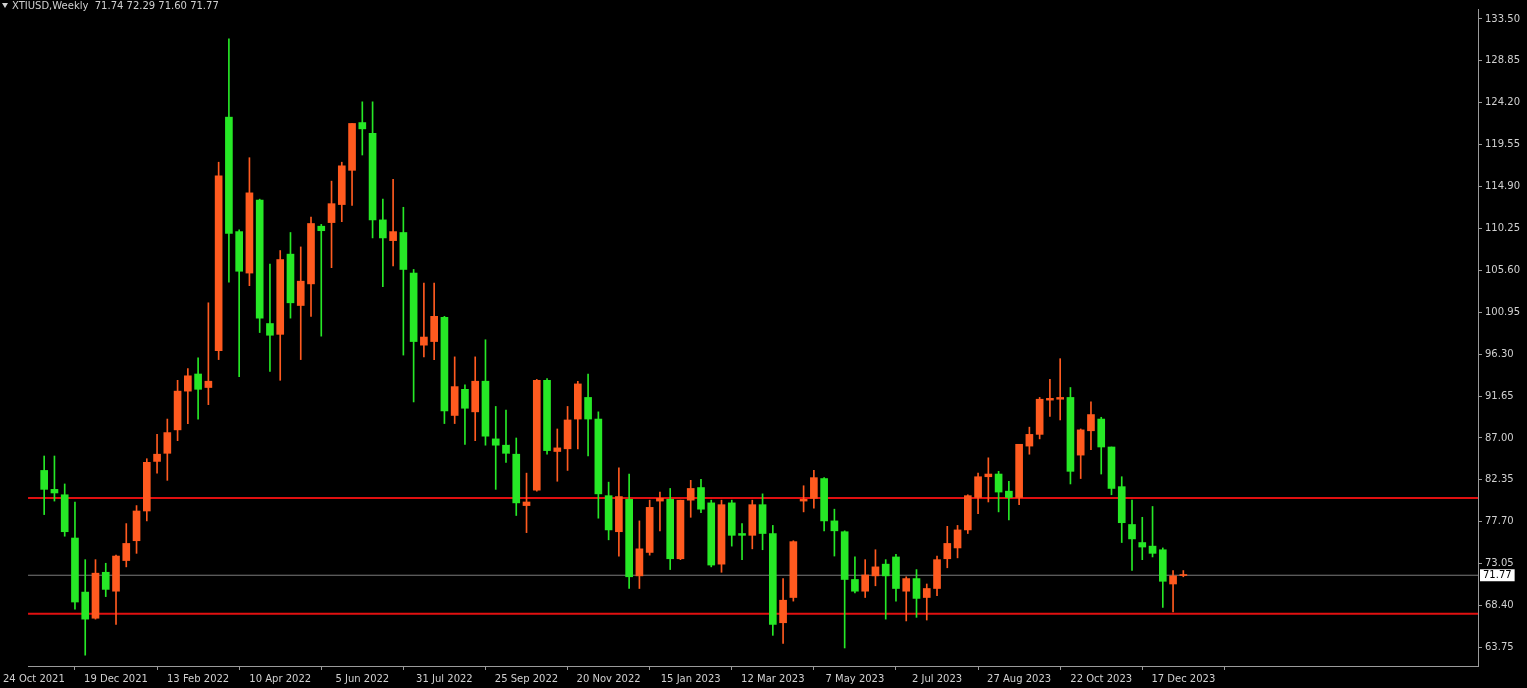  What do you see at coordinates (1503, 311) in the screenshot?
I see `y-tick-label: 100.95` at bounding box center [1503, 311].